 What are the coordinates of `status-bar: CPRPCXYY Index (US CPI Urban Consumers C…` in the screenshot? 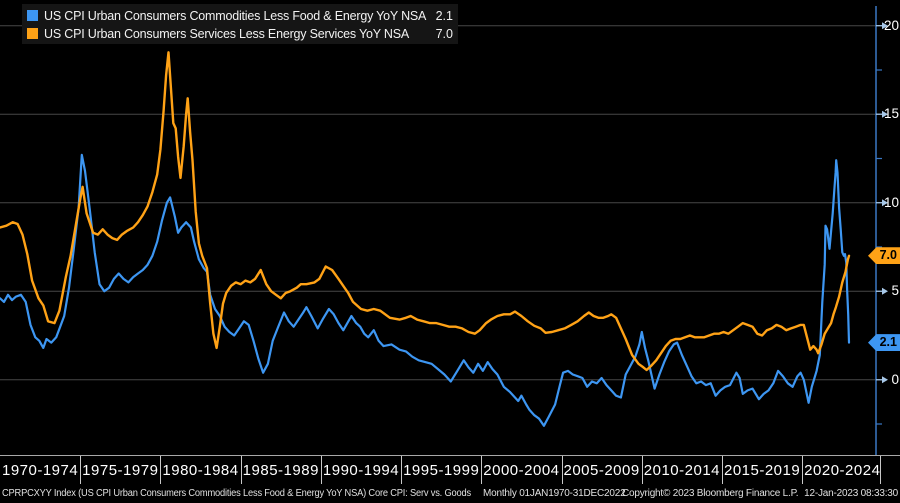 It's located at (450, 494).